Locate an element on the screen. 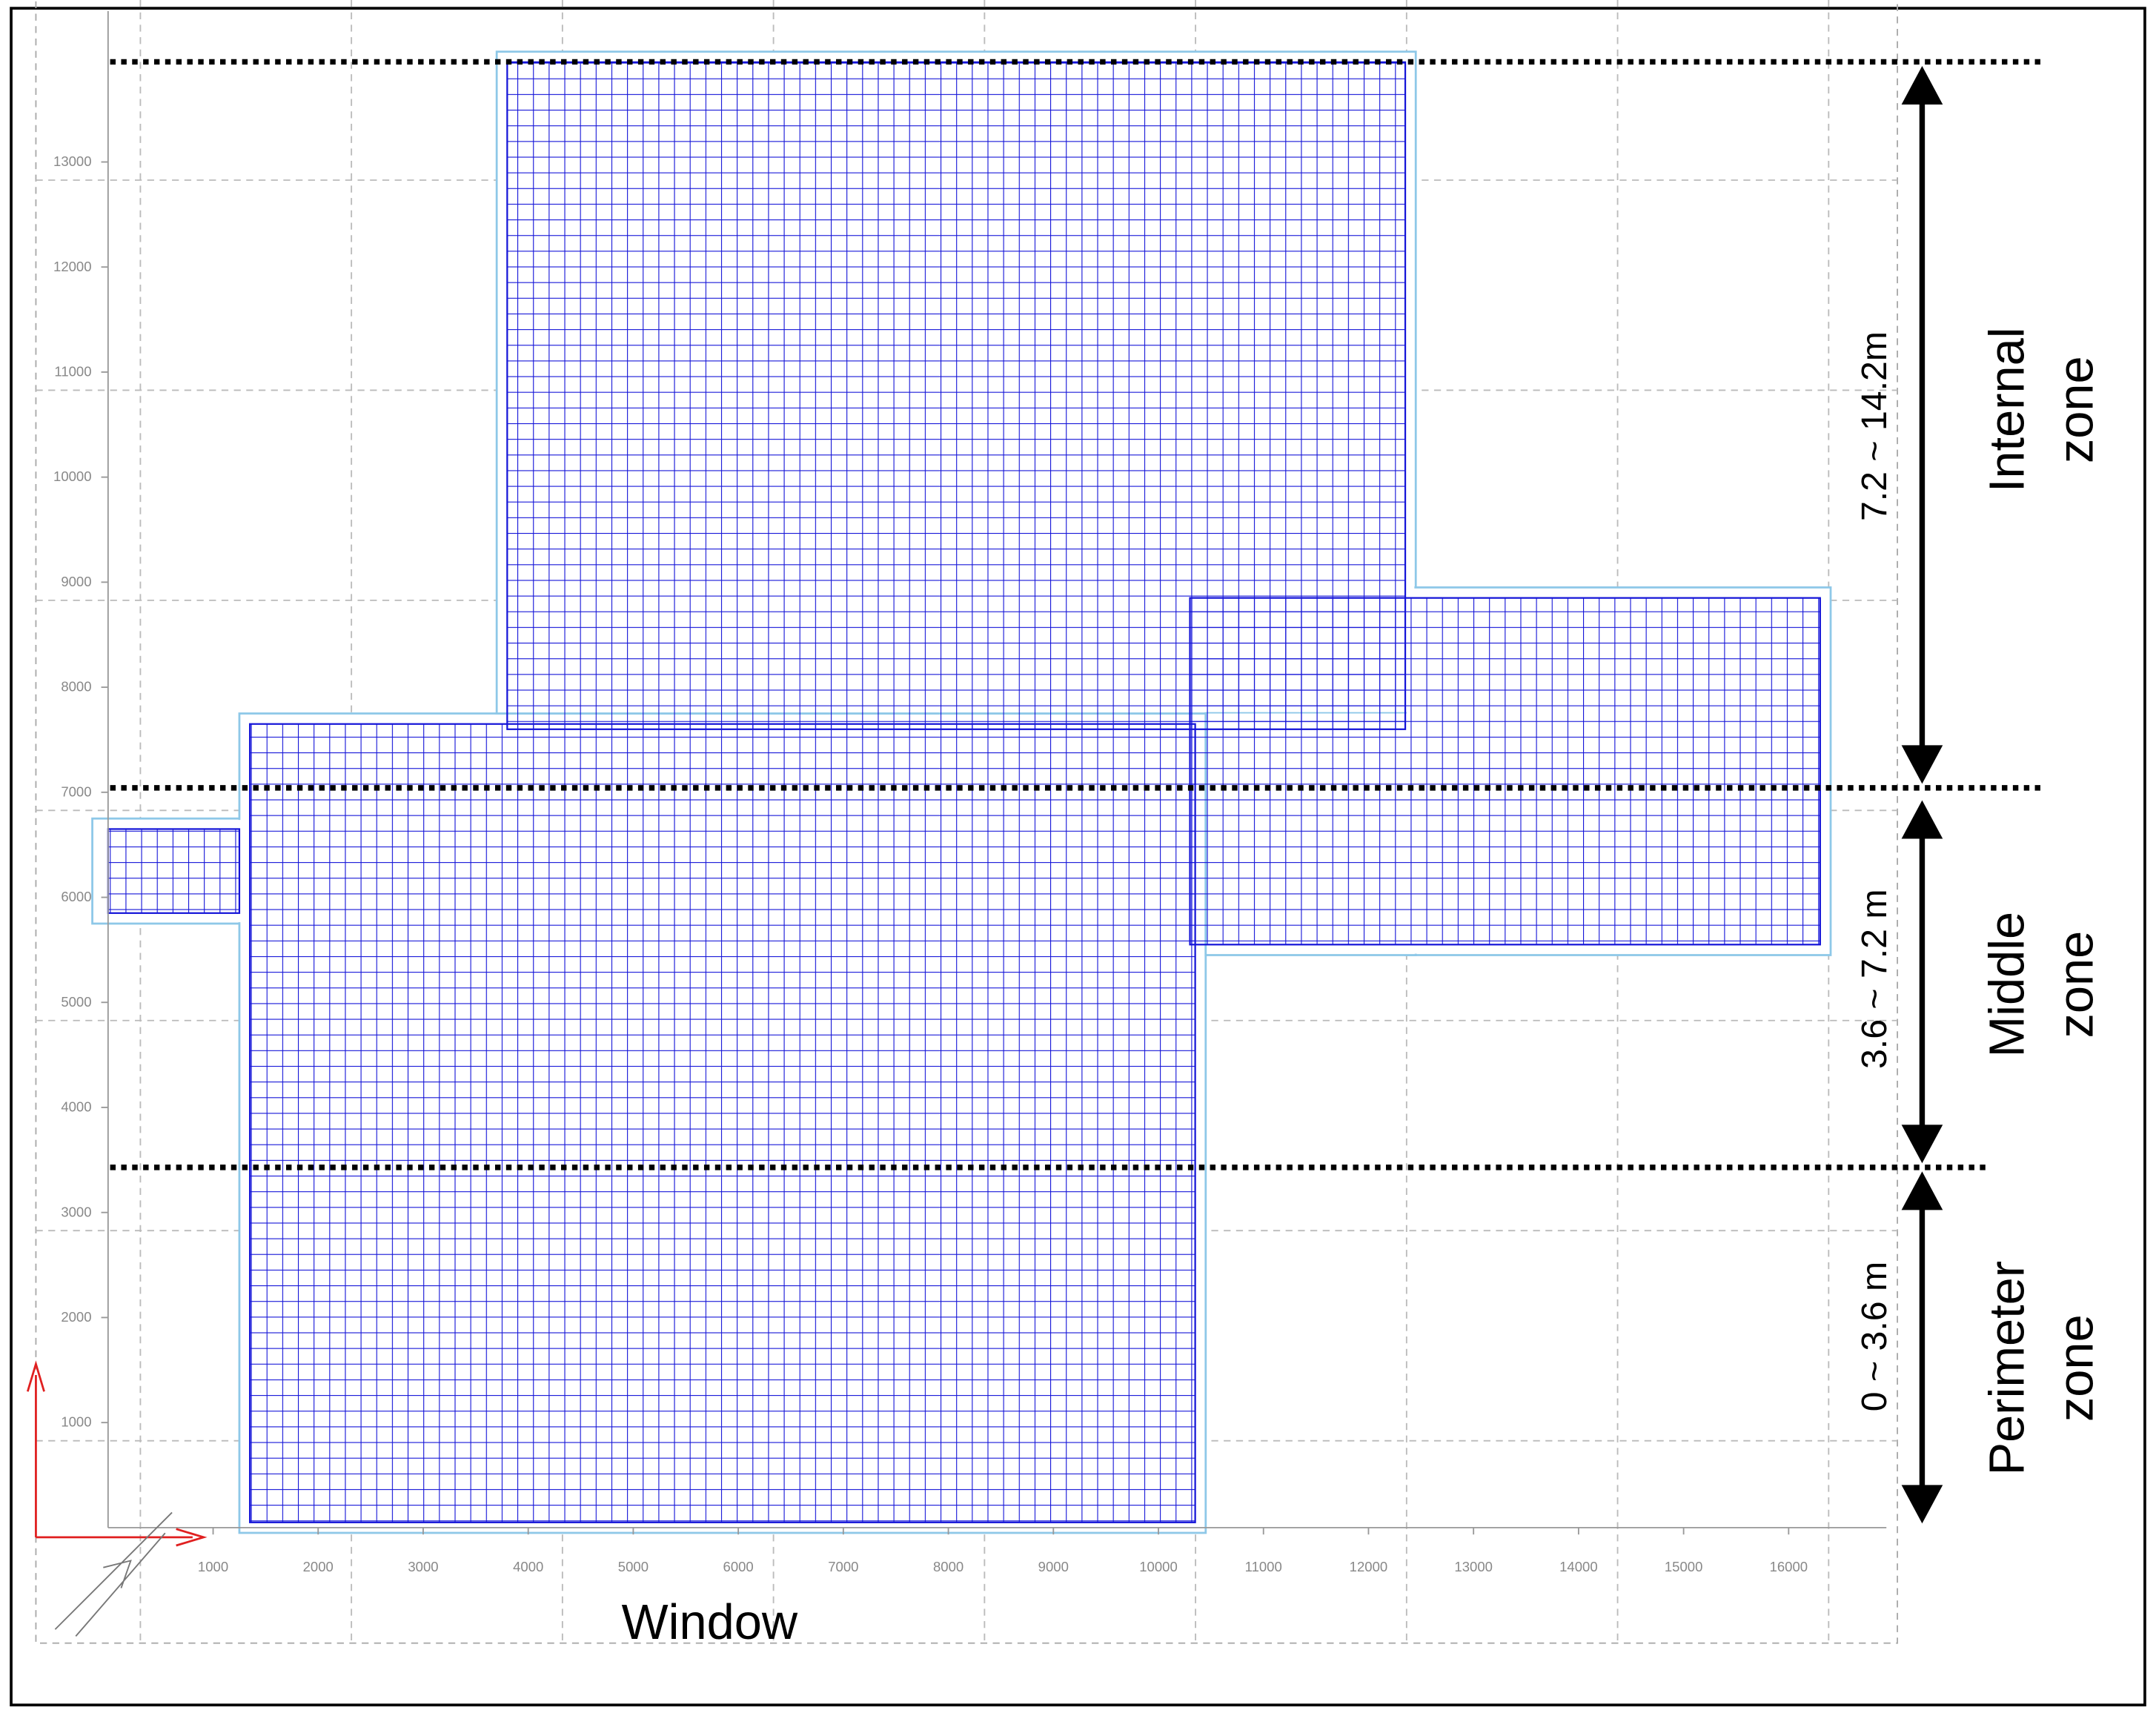 The image size is (2156, 1716). x-tick-label: 14000 is located at coordinates (1578, 1566).